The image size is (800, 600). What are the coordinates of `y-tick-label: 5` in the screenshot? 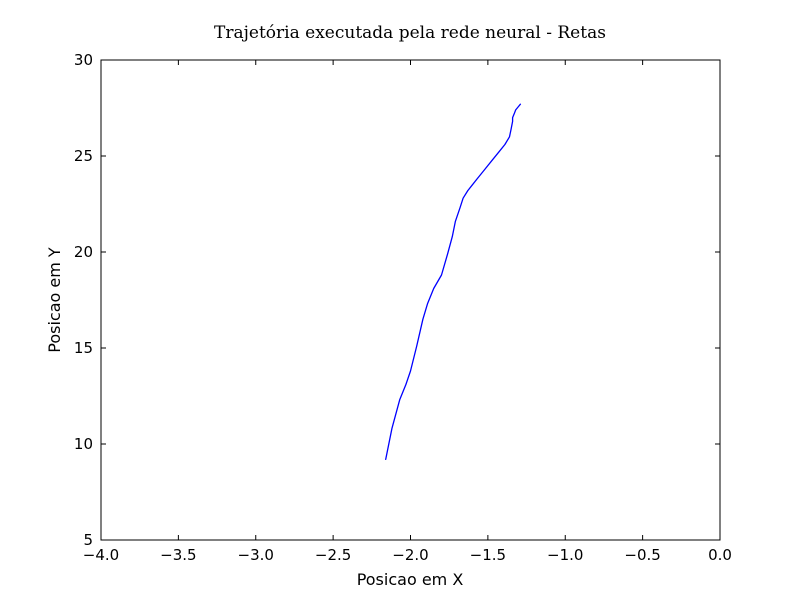 It's located at (88, 540).